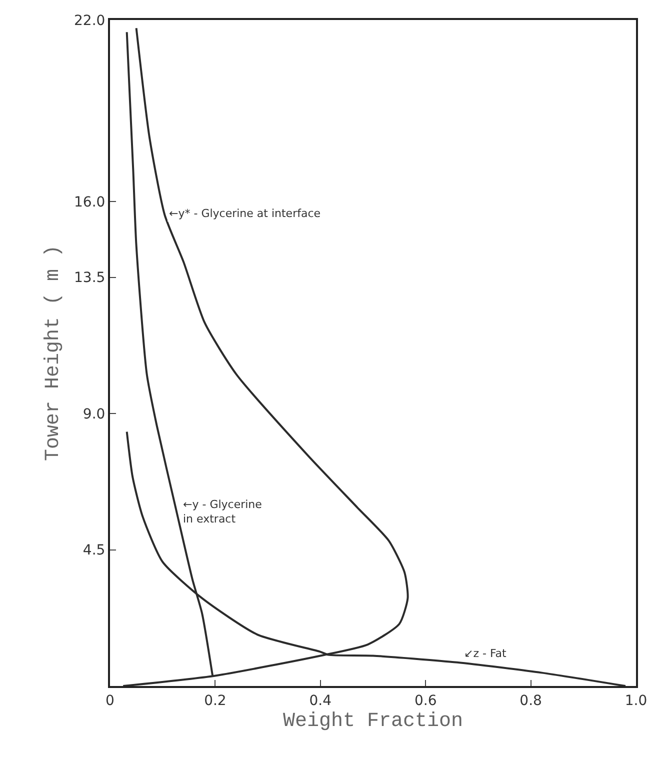  I want to click on x-tick-label: 1.0, so click(636, 700).